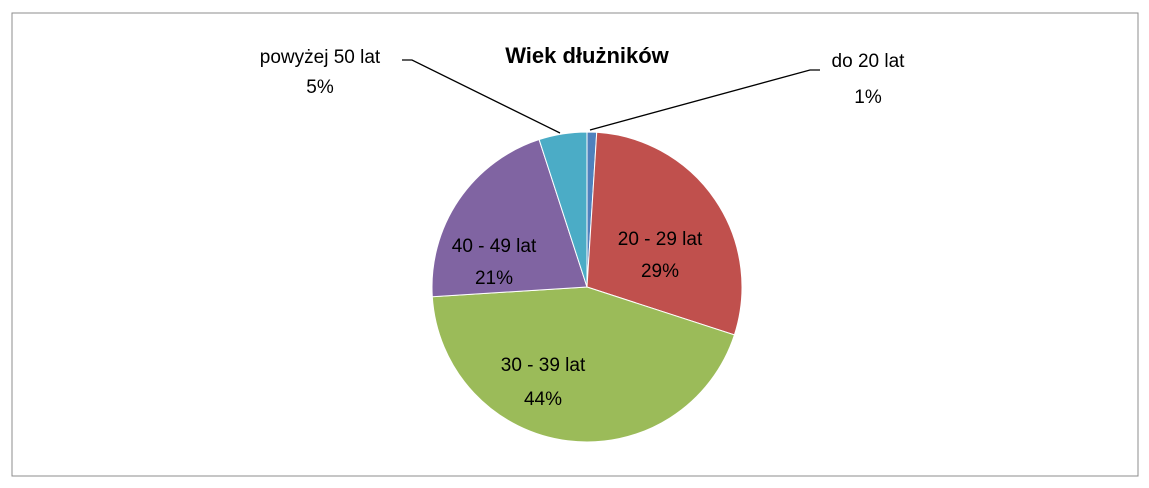 The image size is (1149, 488). Describe the element at coordinates (587, 55) in the screenshot. I see `chart-title: Wiek dłużników` at that location.